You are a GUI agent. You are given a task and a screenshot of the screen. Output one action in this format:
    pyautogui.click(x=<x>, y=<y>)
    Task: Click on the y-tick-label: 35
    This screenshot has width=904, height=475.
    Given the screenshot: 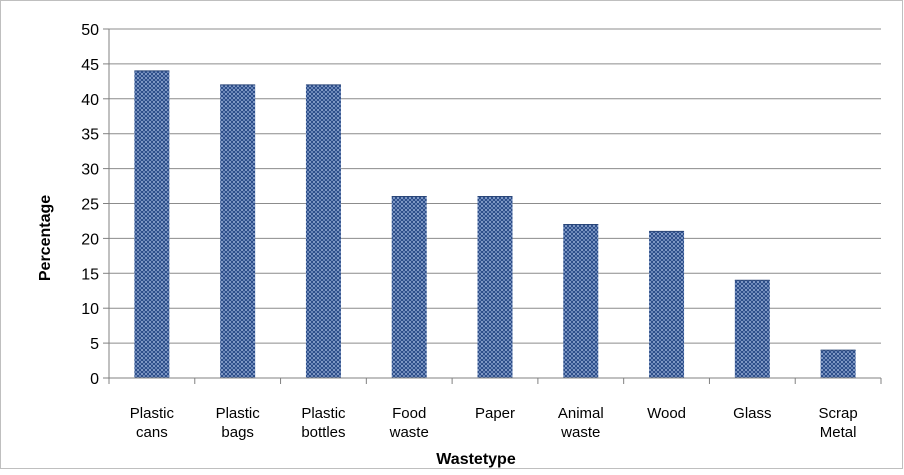 What is the action you would take?
    pyautogui.click(x=90, y=135)
    